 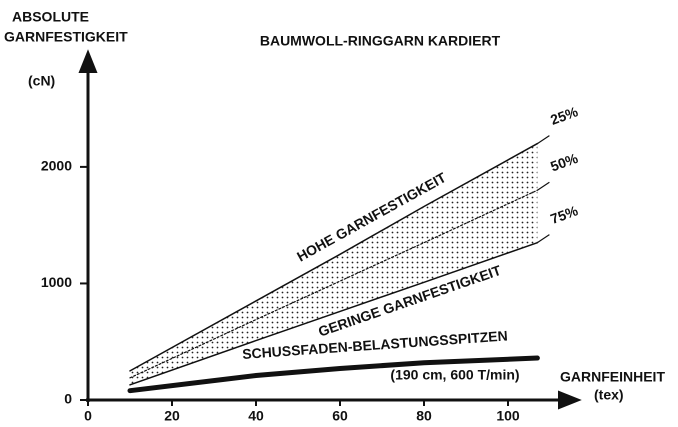 I want to click on series-label: SCHUSSFADEN-BELASTUNGSSPITZEN, so click(x=375, y=344).